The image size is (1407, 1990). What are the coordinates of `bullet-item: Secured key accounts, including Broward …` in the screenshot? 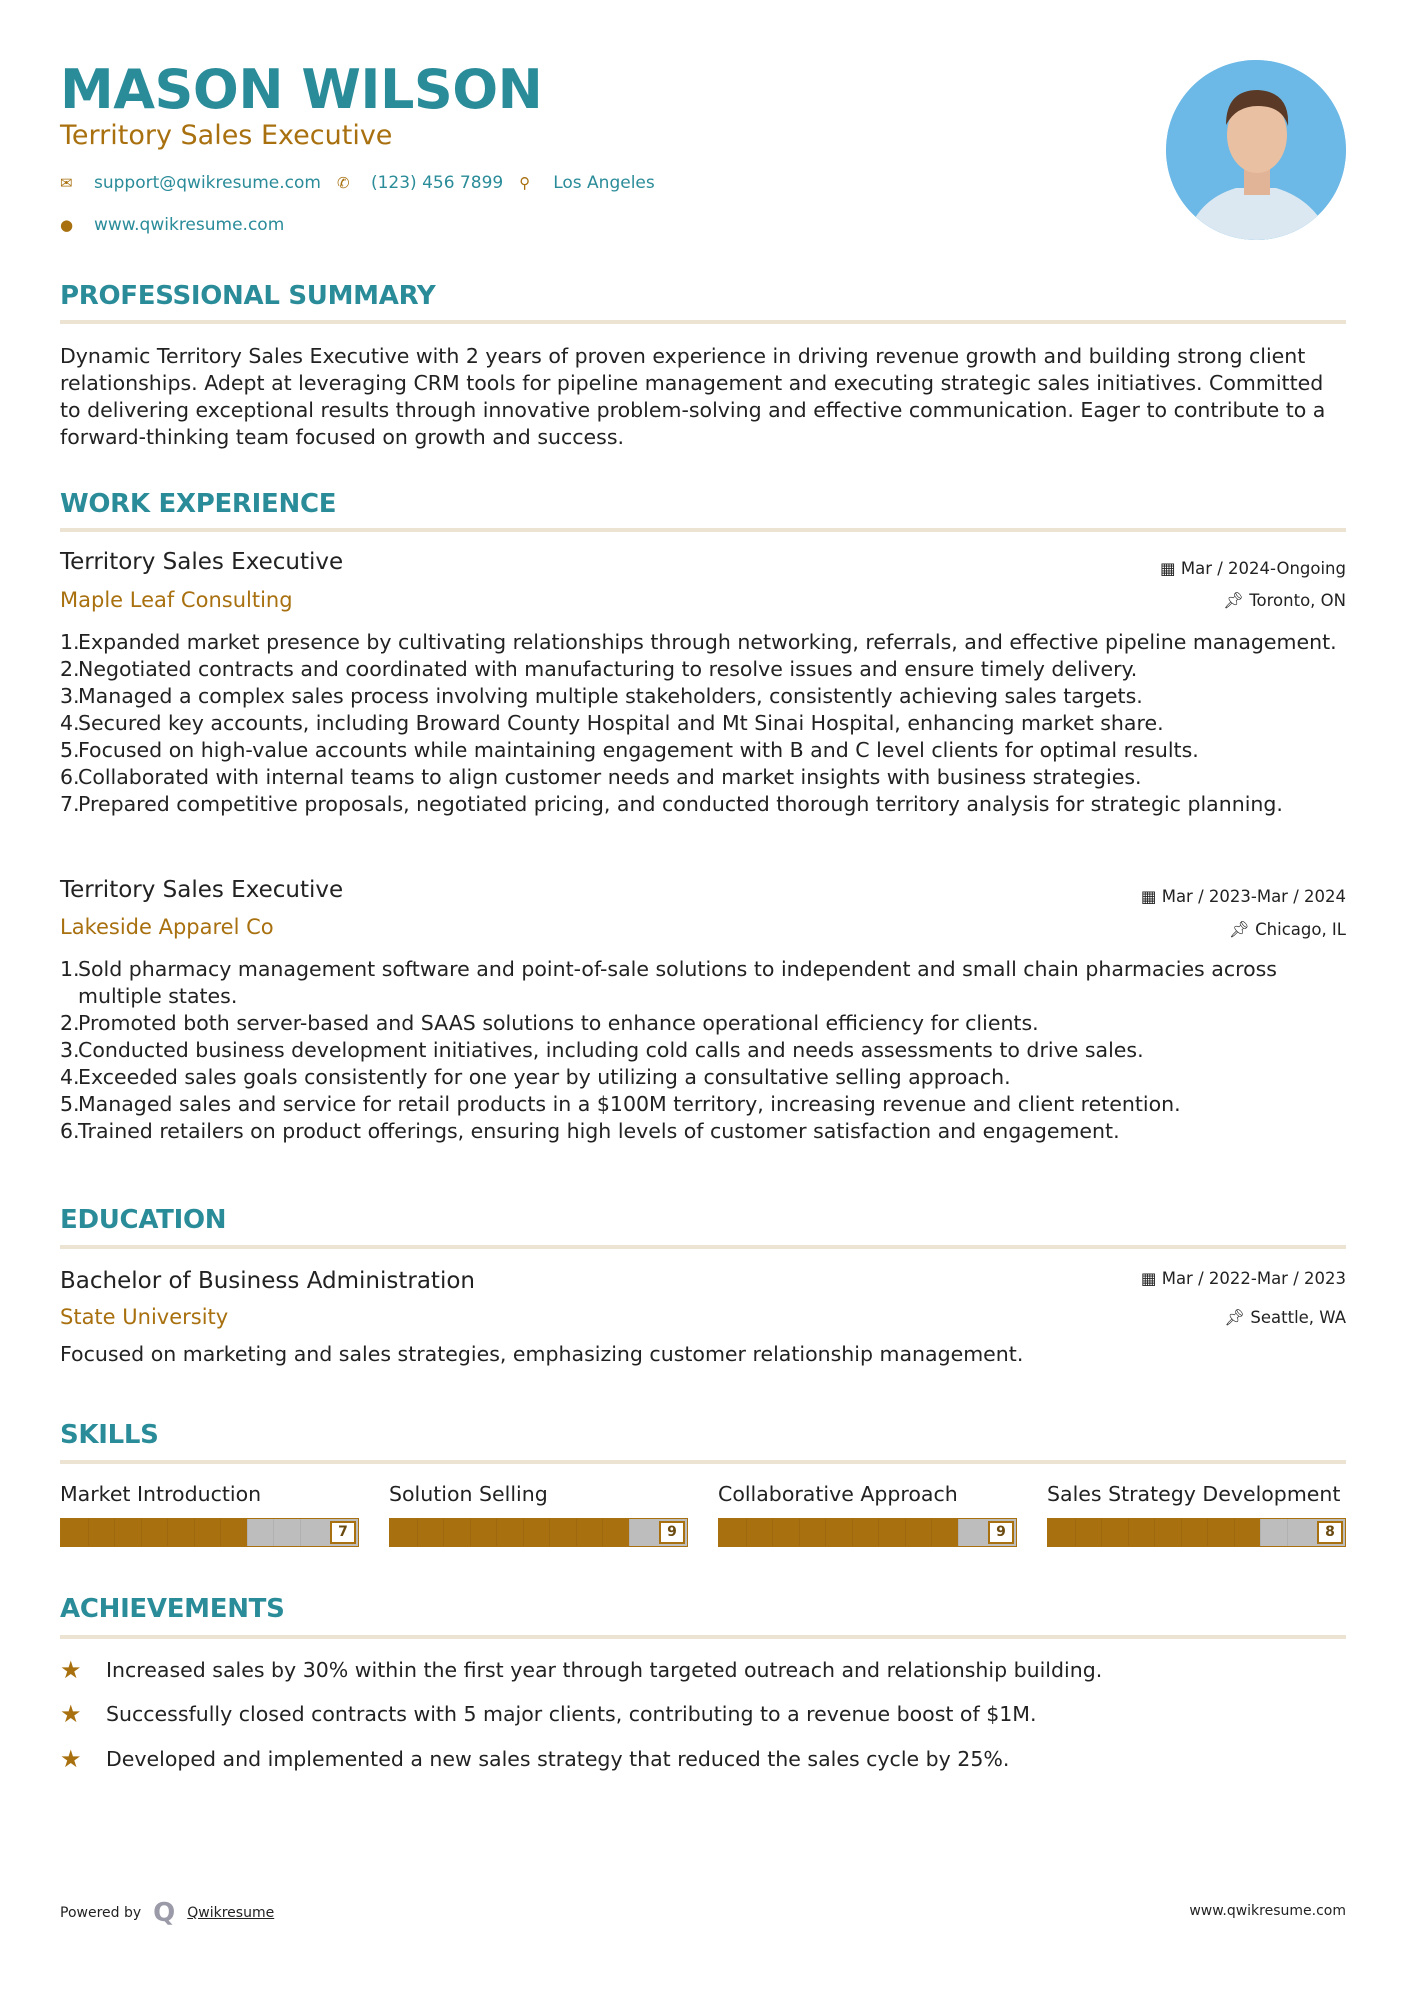 It's located at (612, 723).